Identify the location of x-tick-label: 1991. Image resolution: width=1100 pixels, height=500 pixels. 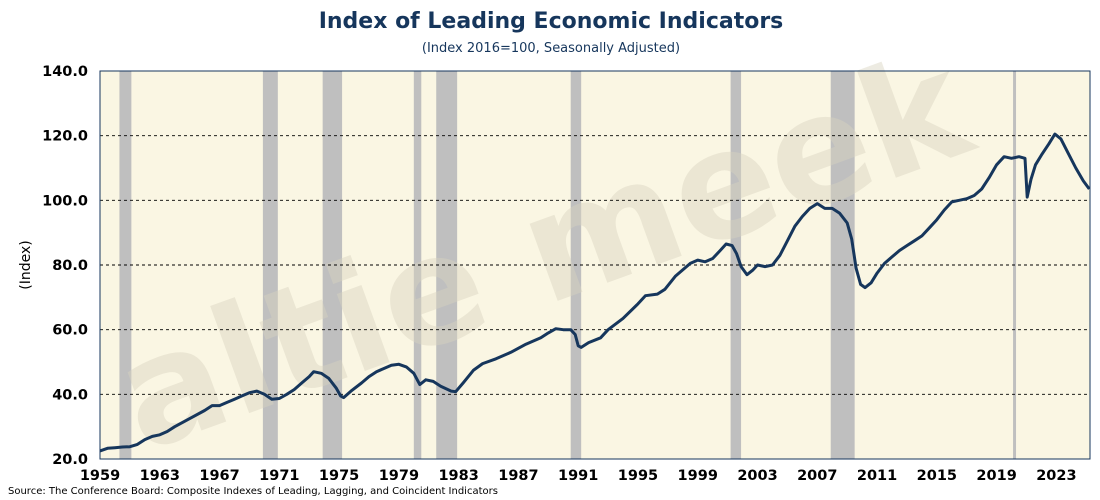
(578, 476).